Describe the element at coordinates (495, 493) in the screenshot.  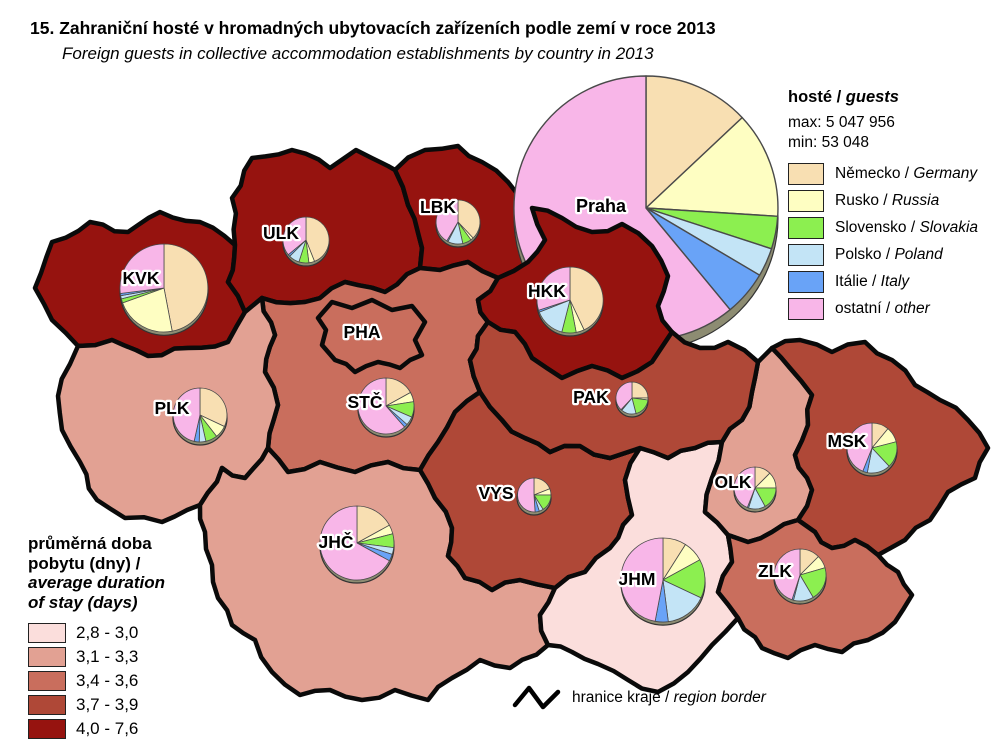
I see `label-vys: VYS` at that location.